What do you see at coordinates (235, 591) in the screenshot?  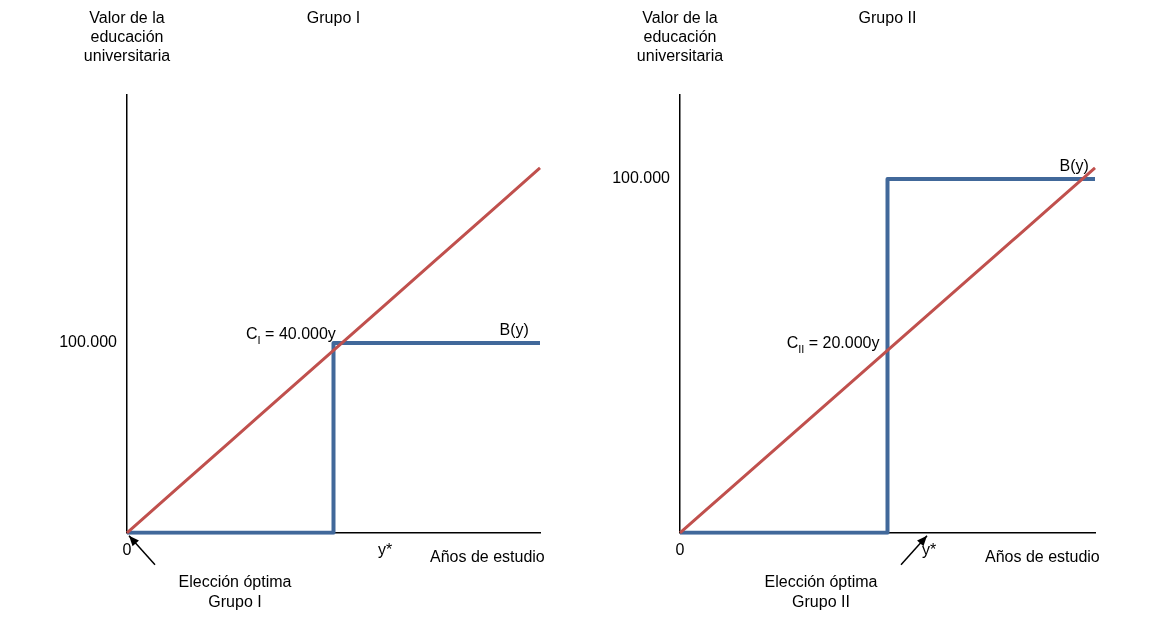 I see `text: Elección óptima Grupo I` at bounding box center [235, 591].